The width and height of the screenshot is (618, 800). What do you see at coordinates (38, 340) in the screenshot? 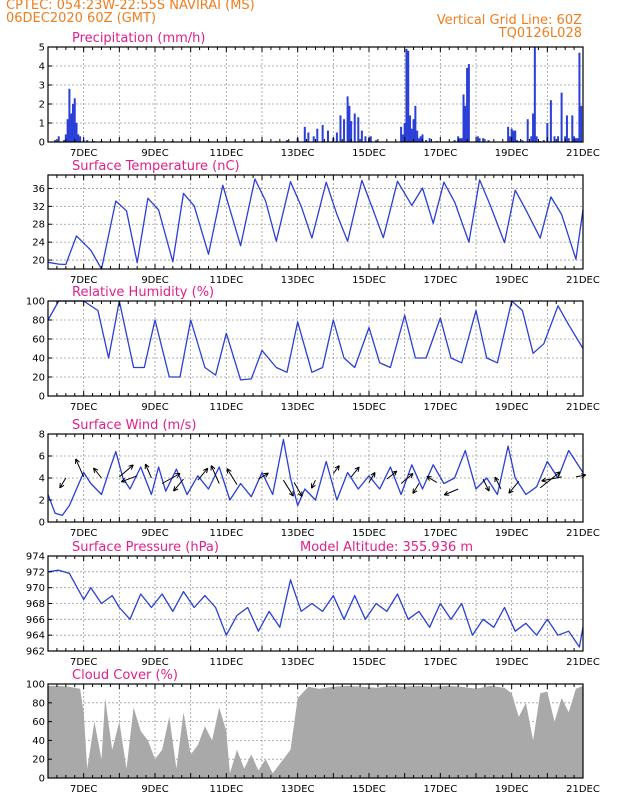
I see `y-tick-label: 60` at bounding box center [38, 340].